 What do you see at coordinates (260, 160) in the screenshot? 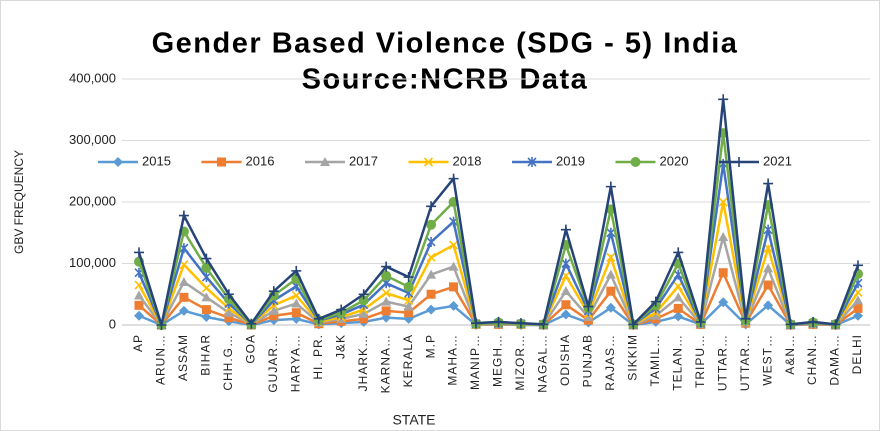
I see `legend-label: 2016` at bounding box center [260, 160].